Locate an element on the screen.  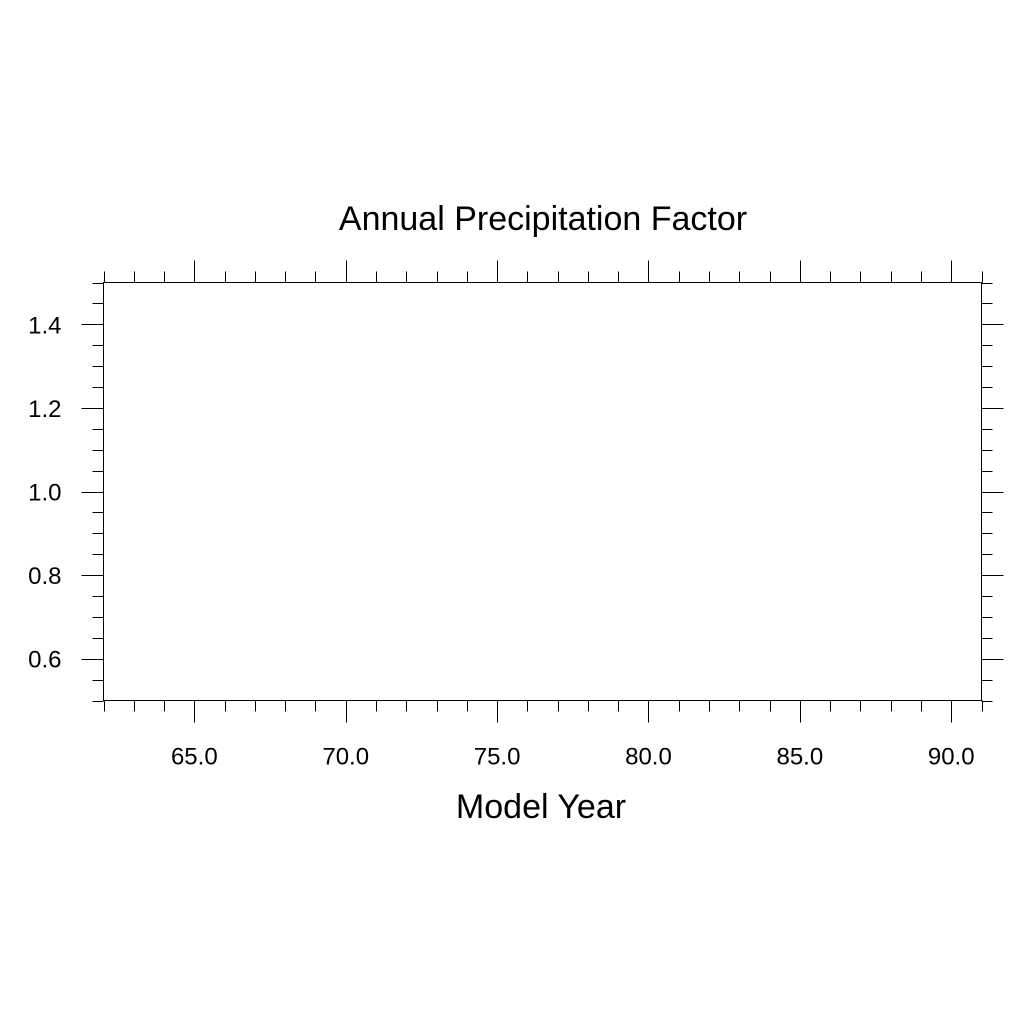
x-tick-label: 90.0 is located at coordinates (951, 757).